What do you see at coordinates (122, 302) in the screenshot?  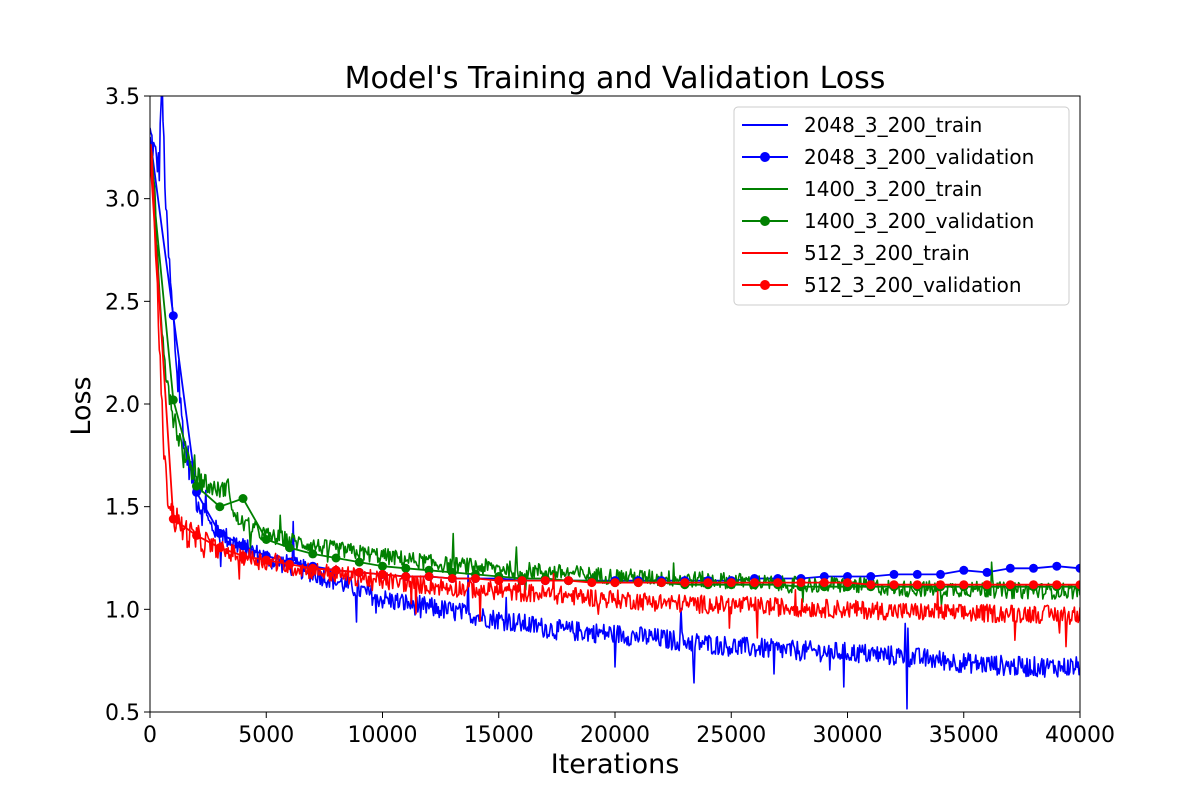 I see `y-tick-label: 2.5` at bounding box center [122, 302].